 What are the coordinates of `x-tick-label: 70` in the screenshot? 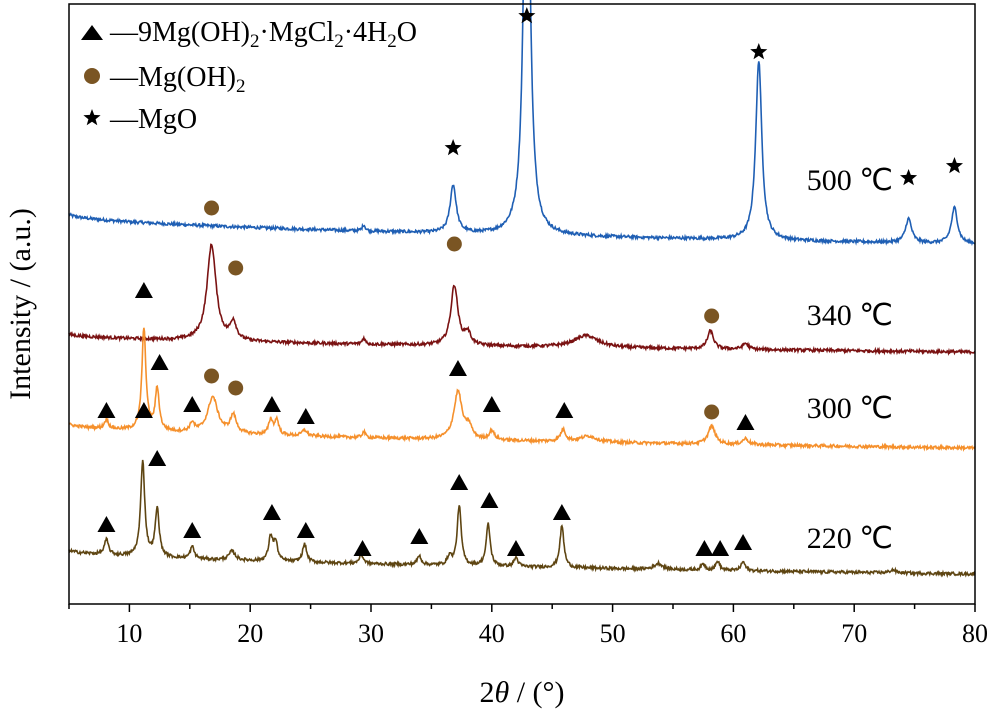 It's located at (854, 633).